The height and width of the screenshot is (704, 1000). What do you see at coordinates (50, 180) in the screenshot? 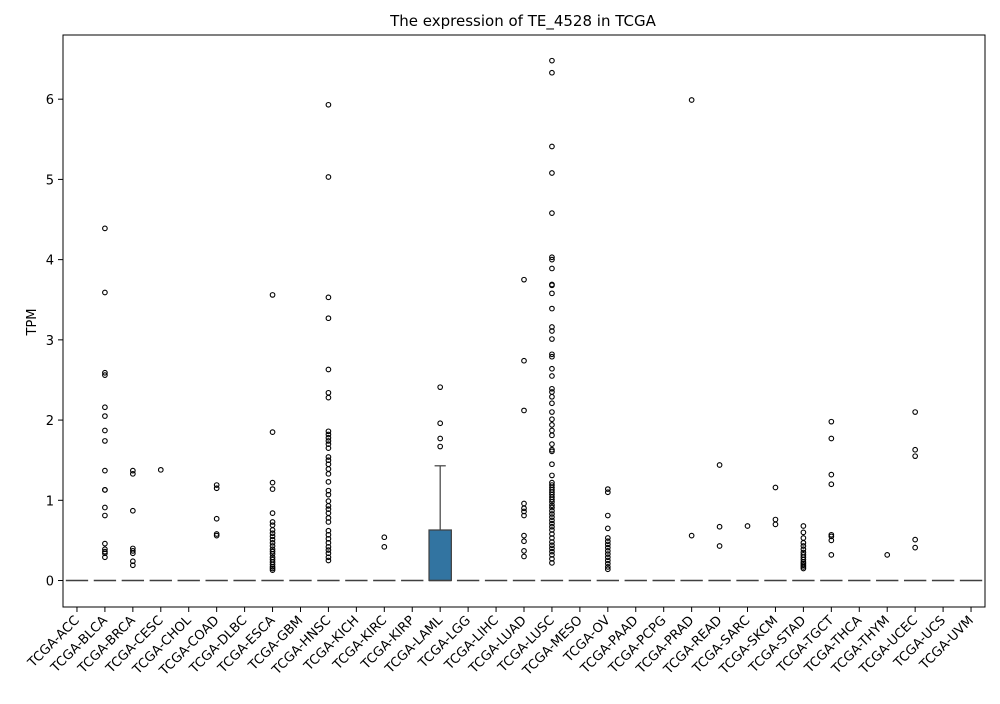
I see `y-tick-label: 5` at bounding box center [50, 180].